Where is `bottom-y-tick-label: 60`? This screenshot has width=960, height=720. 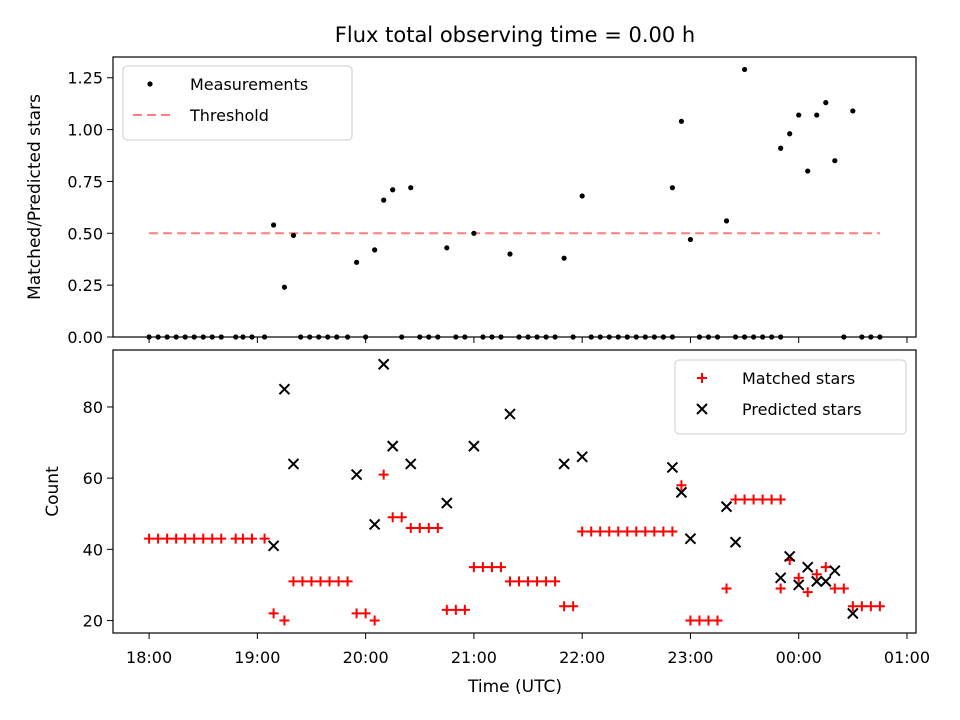
bottom-y-tick-label: 60 is located at coordinates (93, 478).